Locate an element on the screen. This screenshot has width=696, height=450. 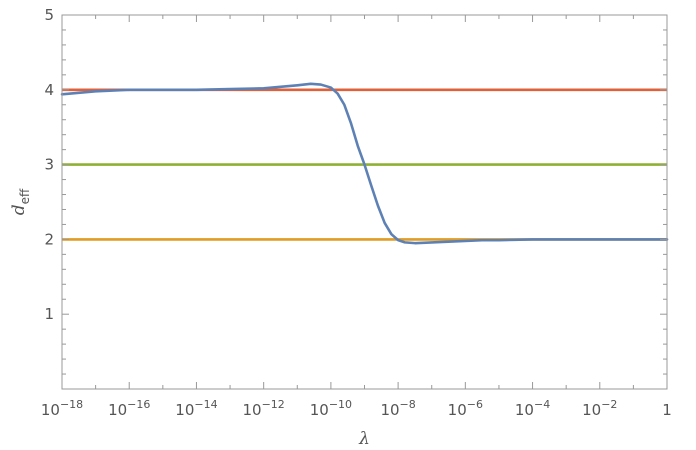
y-axis-label-sub: eff is located at coordinates (25, 196).